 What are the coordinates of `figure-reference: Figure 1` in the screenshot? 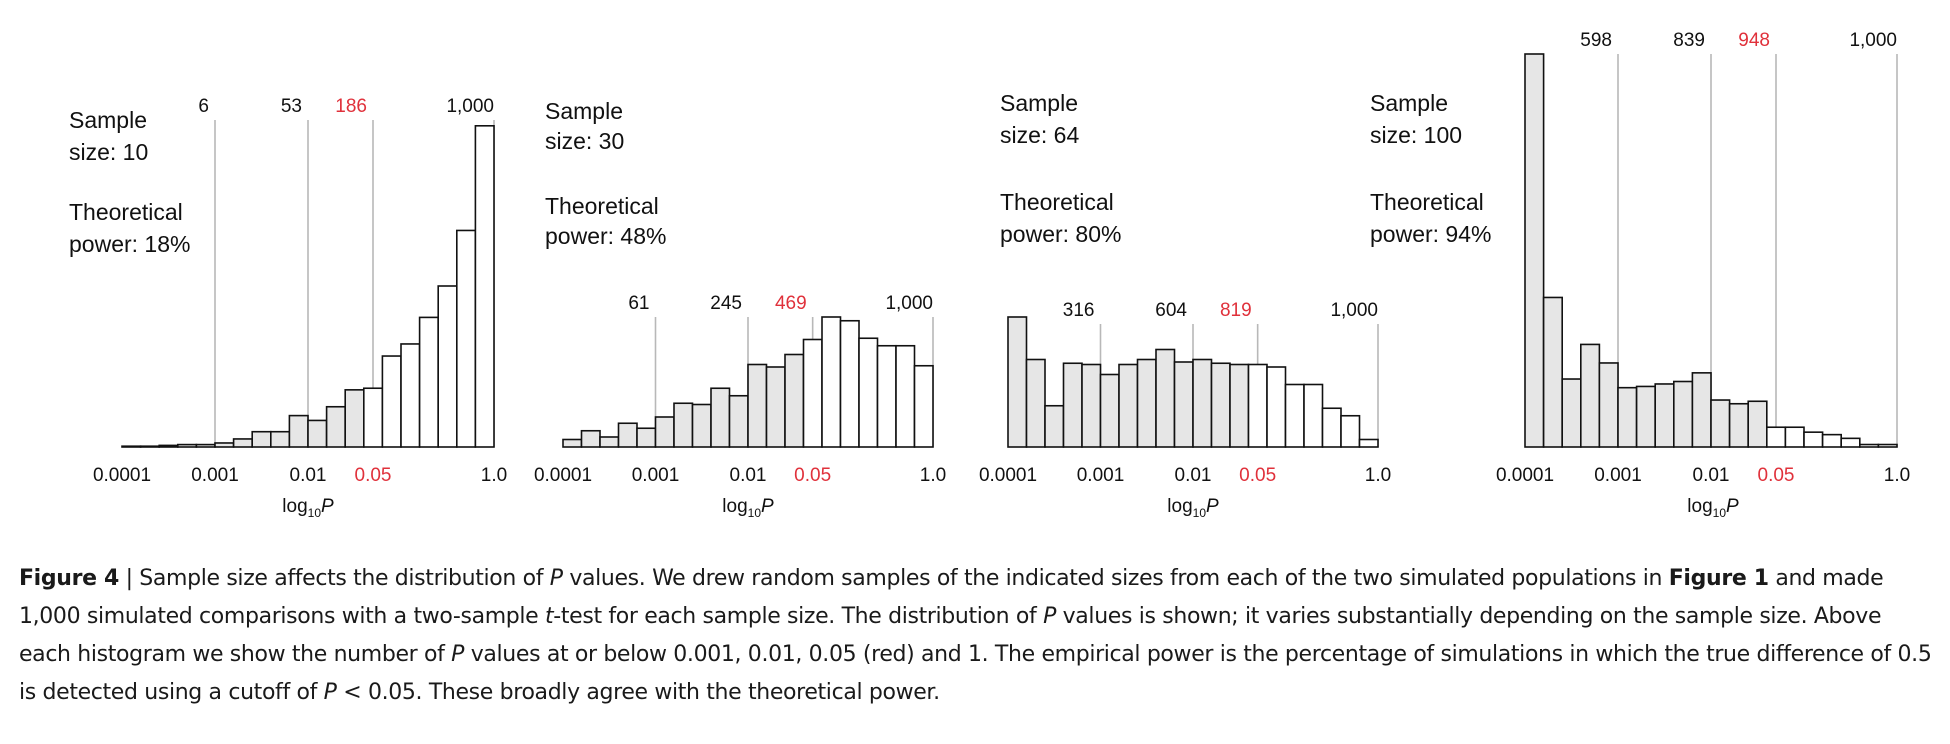 It's located at (1718, 578).